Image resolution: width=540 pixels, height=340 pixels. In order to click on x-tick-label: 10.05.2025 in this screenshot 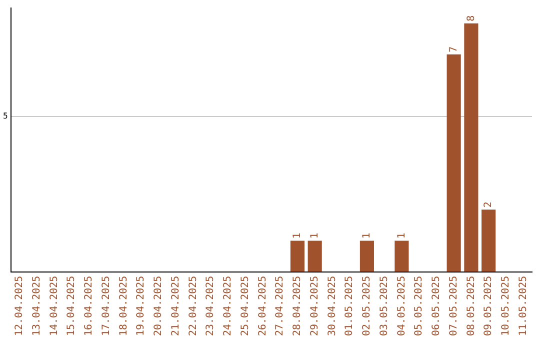, I will do `click(506, 306)`.